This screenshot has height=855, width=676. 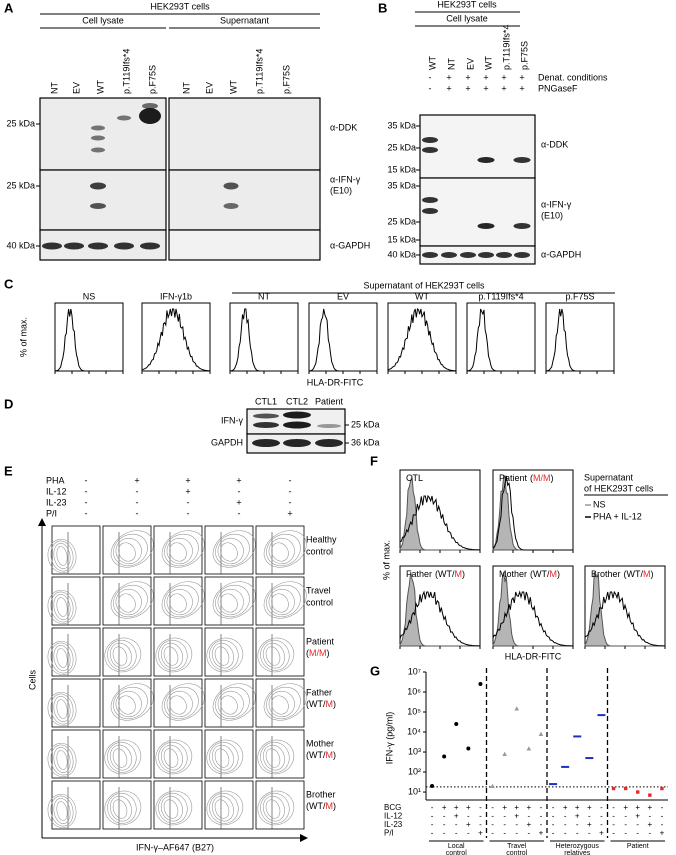 I want to click on panel-title: HEK293T cells, so click(x=180, y=6).